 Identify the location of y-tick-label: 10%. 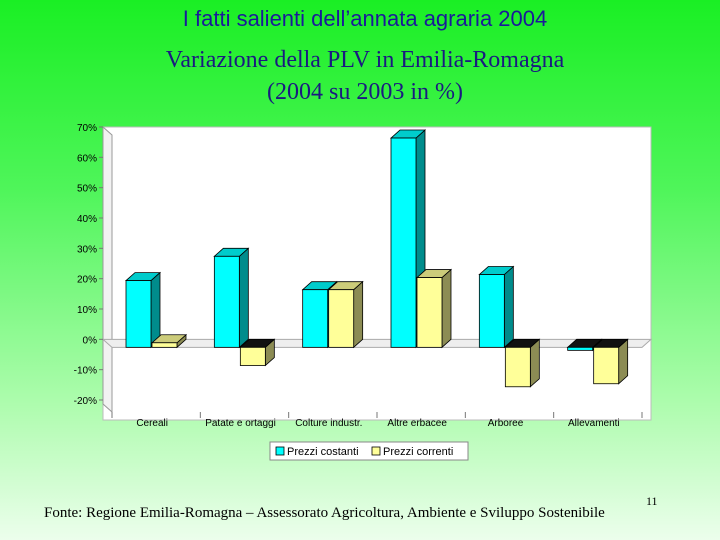
(87, 310).